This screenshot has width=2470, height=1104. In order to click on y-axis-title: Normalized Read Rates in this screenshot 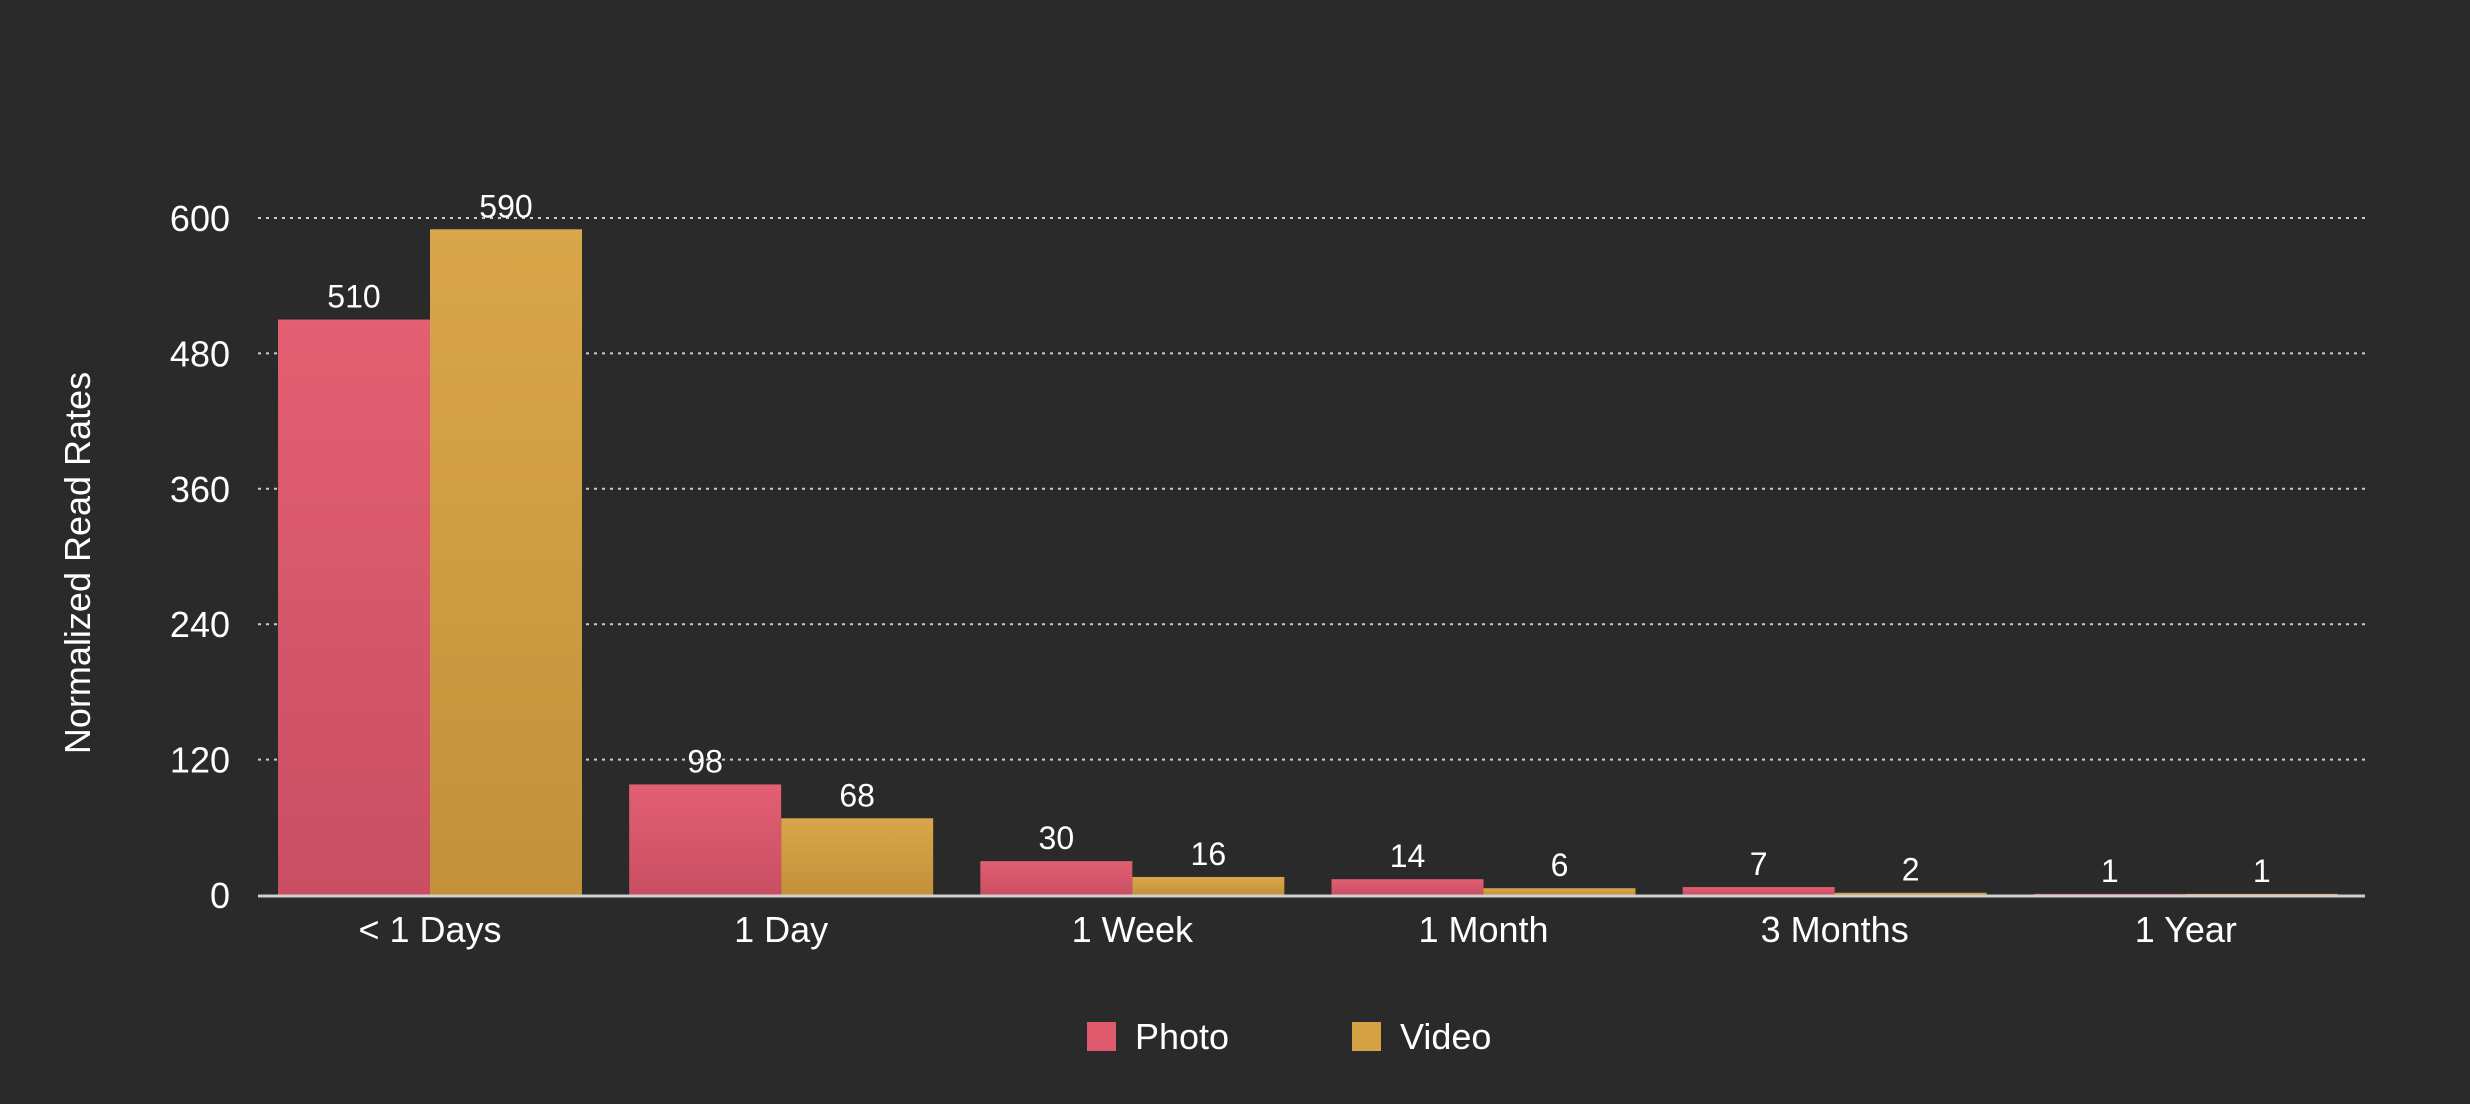, I will do `click(77, 563)`.